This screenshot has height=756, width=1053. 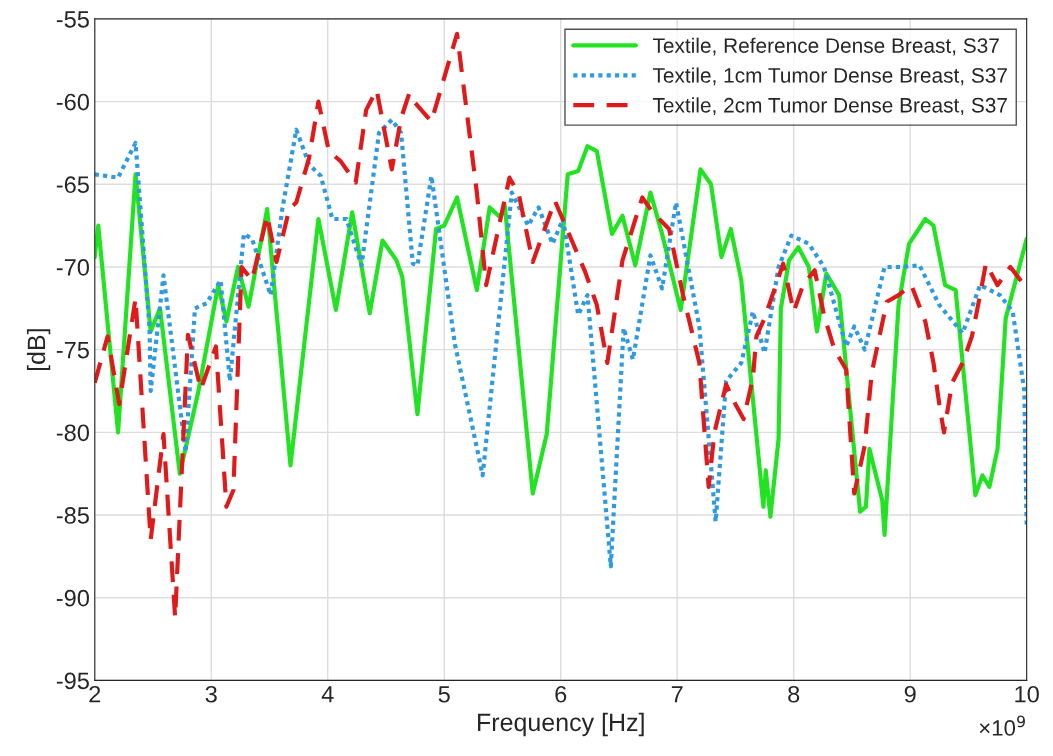 I want to click on x-tick-label: 6, so click(x=561, y=694).